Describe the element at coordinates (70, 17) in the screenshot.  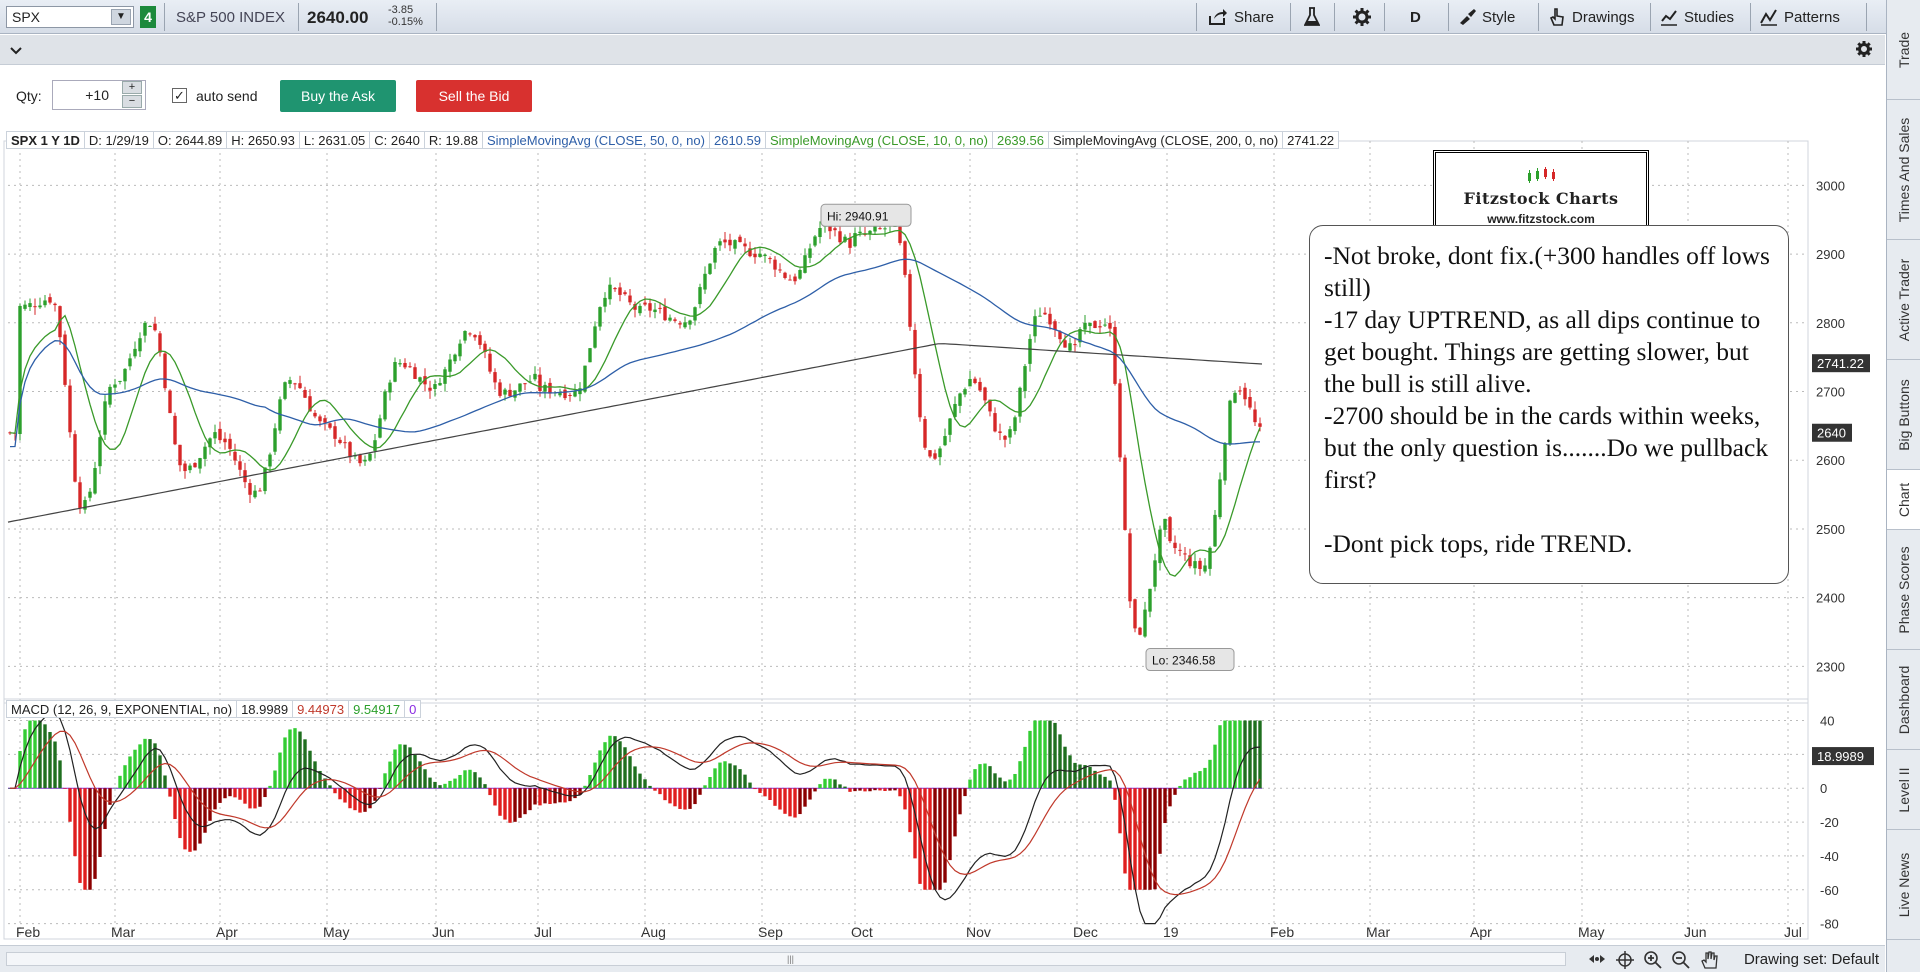
I see `symbol-input: SPX ▼` at that location.